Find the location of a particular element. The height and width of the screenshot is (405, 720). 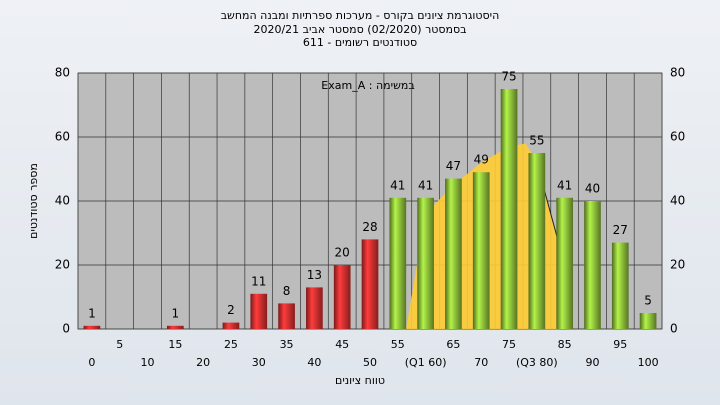

x-tick-label: 70 is located at coordinates (481, 362).